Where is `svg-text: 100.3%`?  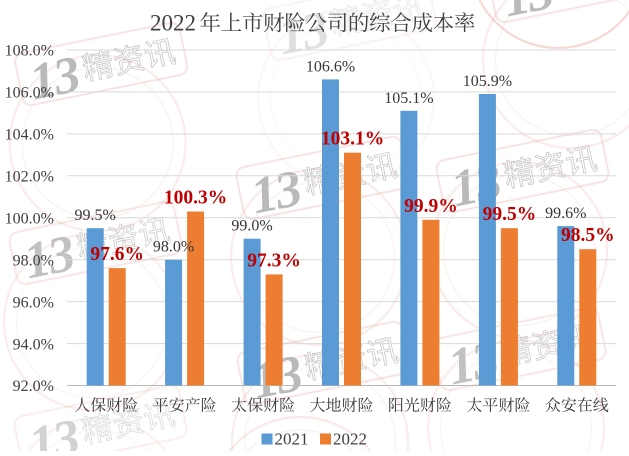 svg-text: 100.3% is located at coordinates (195, 198).